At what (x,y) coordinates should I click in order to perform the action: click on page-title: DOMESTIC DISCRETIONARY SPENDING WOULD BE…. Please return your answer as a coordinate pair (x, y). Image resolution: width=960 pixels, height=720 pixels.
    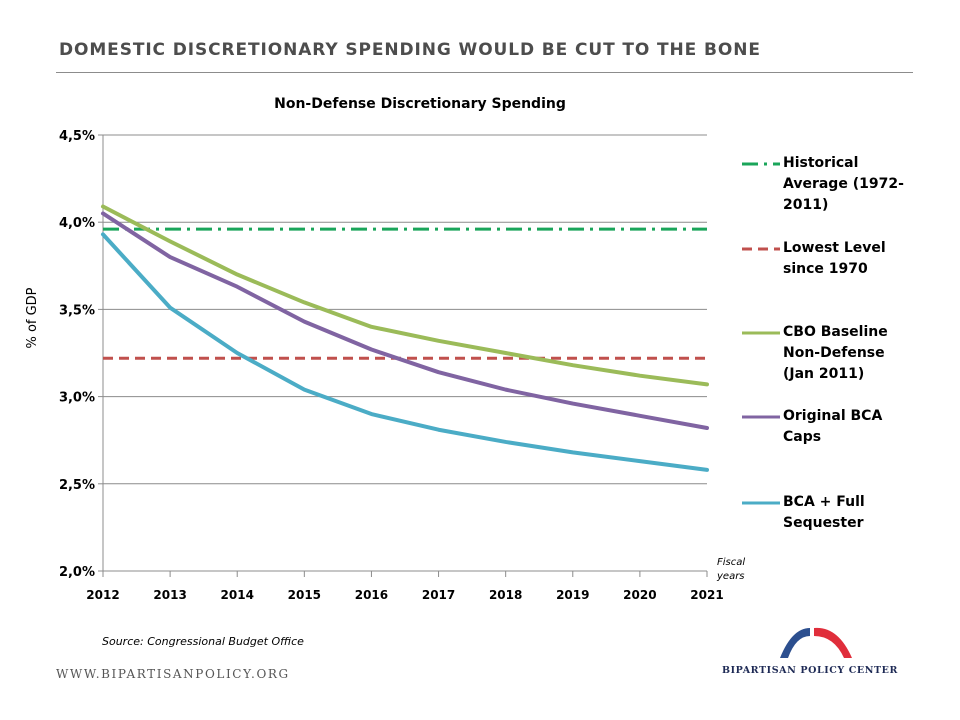
    Looking at the image, I should click on (410, 50).